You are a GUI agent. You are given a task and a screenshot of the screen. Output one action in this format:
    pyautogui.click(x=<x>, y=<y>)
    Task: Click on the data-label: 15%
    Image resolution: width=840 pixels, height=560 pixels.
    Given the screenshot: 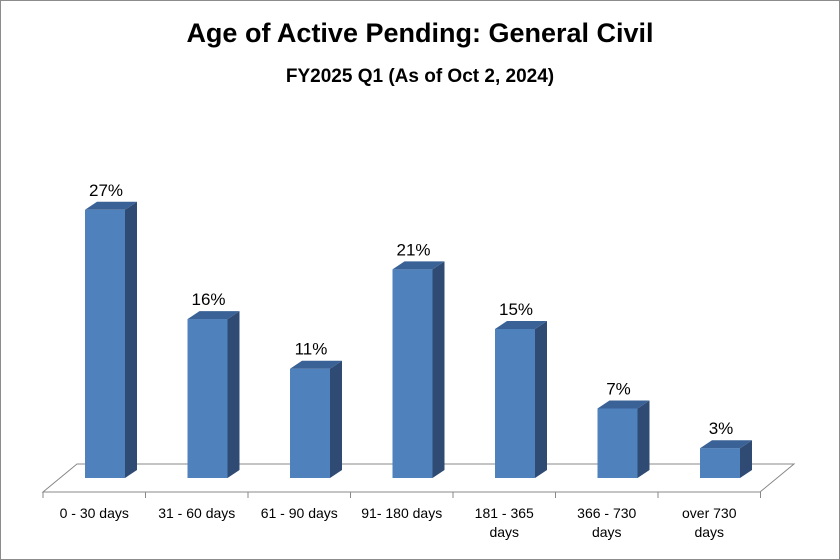 What is the action you would take?
    pyautogui.click(x=516, y=309)
    